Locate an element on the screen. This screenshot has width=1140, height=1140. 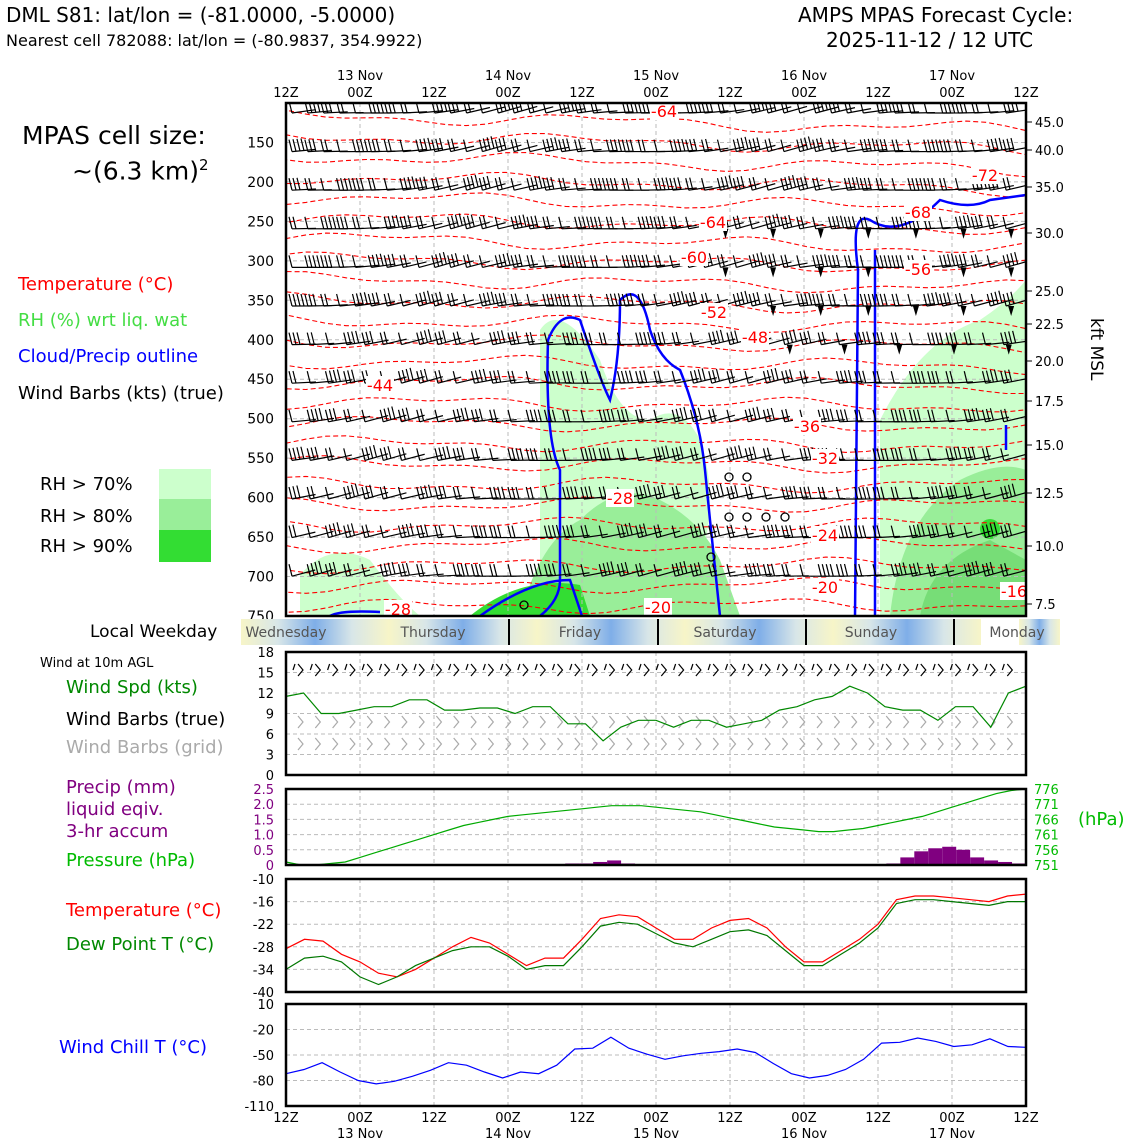
cycle-title: AMPS MPAS Forecast Cycle: is located at coordinates (936, 15).